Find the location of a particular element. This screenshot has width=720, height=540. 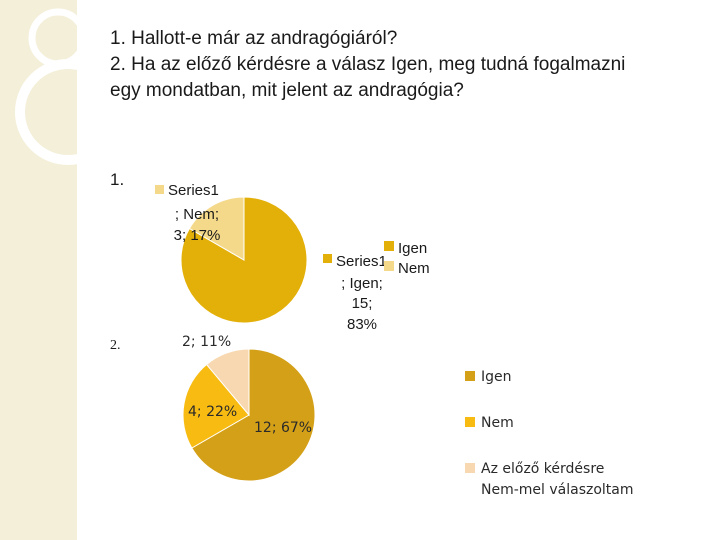

pie1-label-igen-line3: 15; is located at coordinates (362, 303).